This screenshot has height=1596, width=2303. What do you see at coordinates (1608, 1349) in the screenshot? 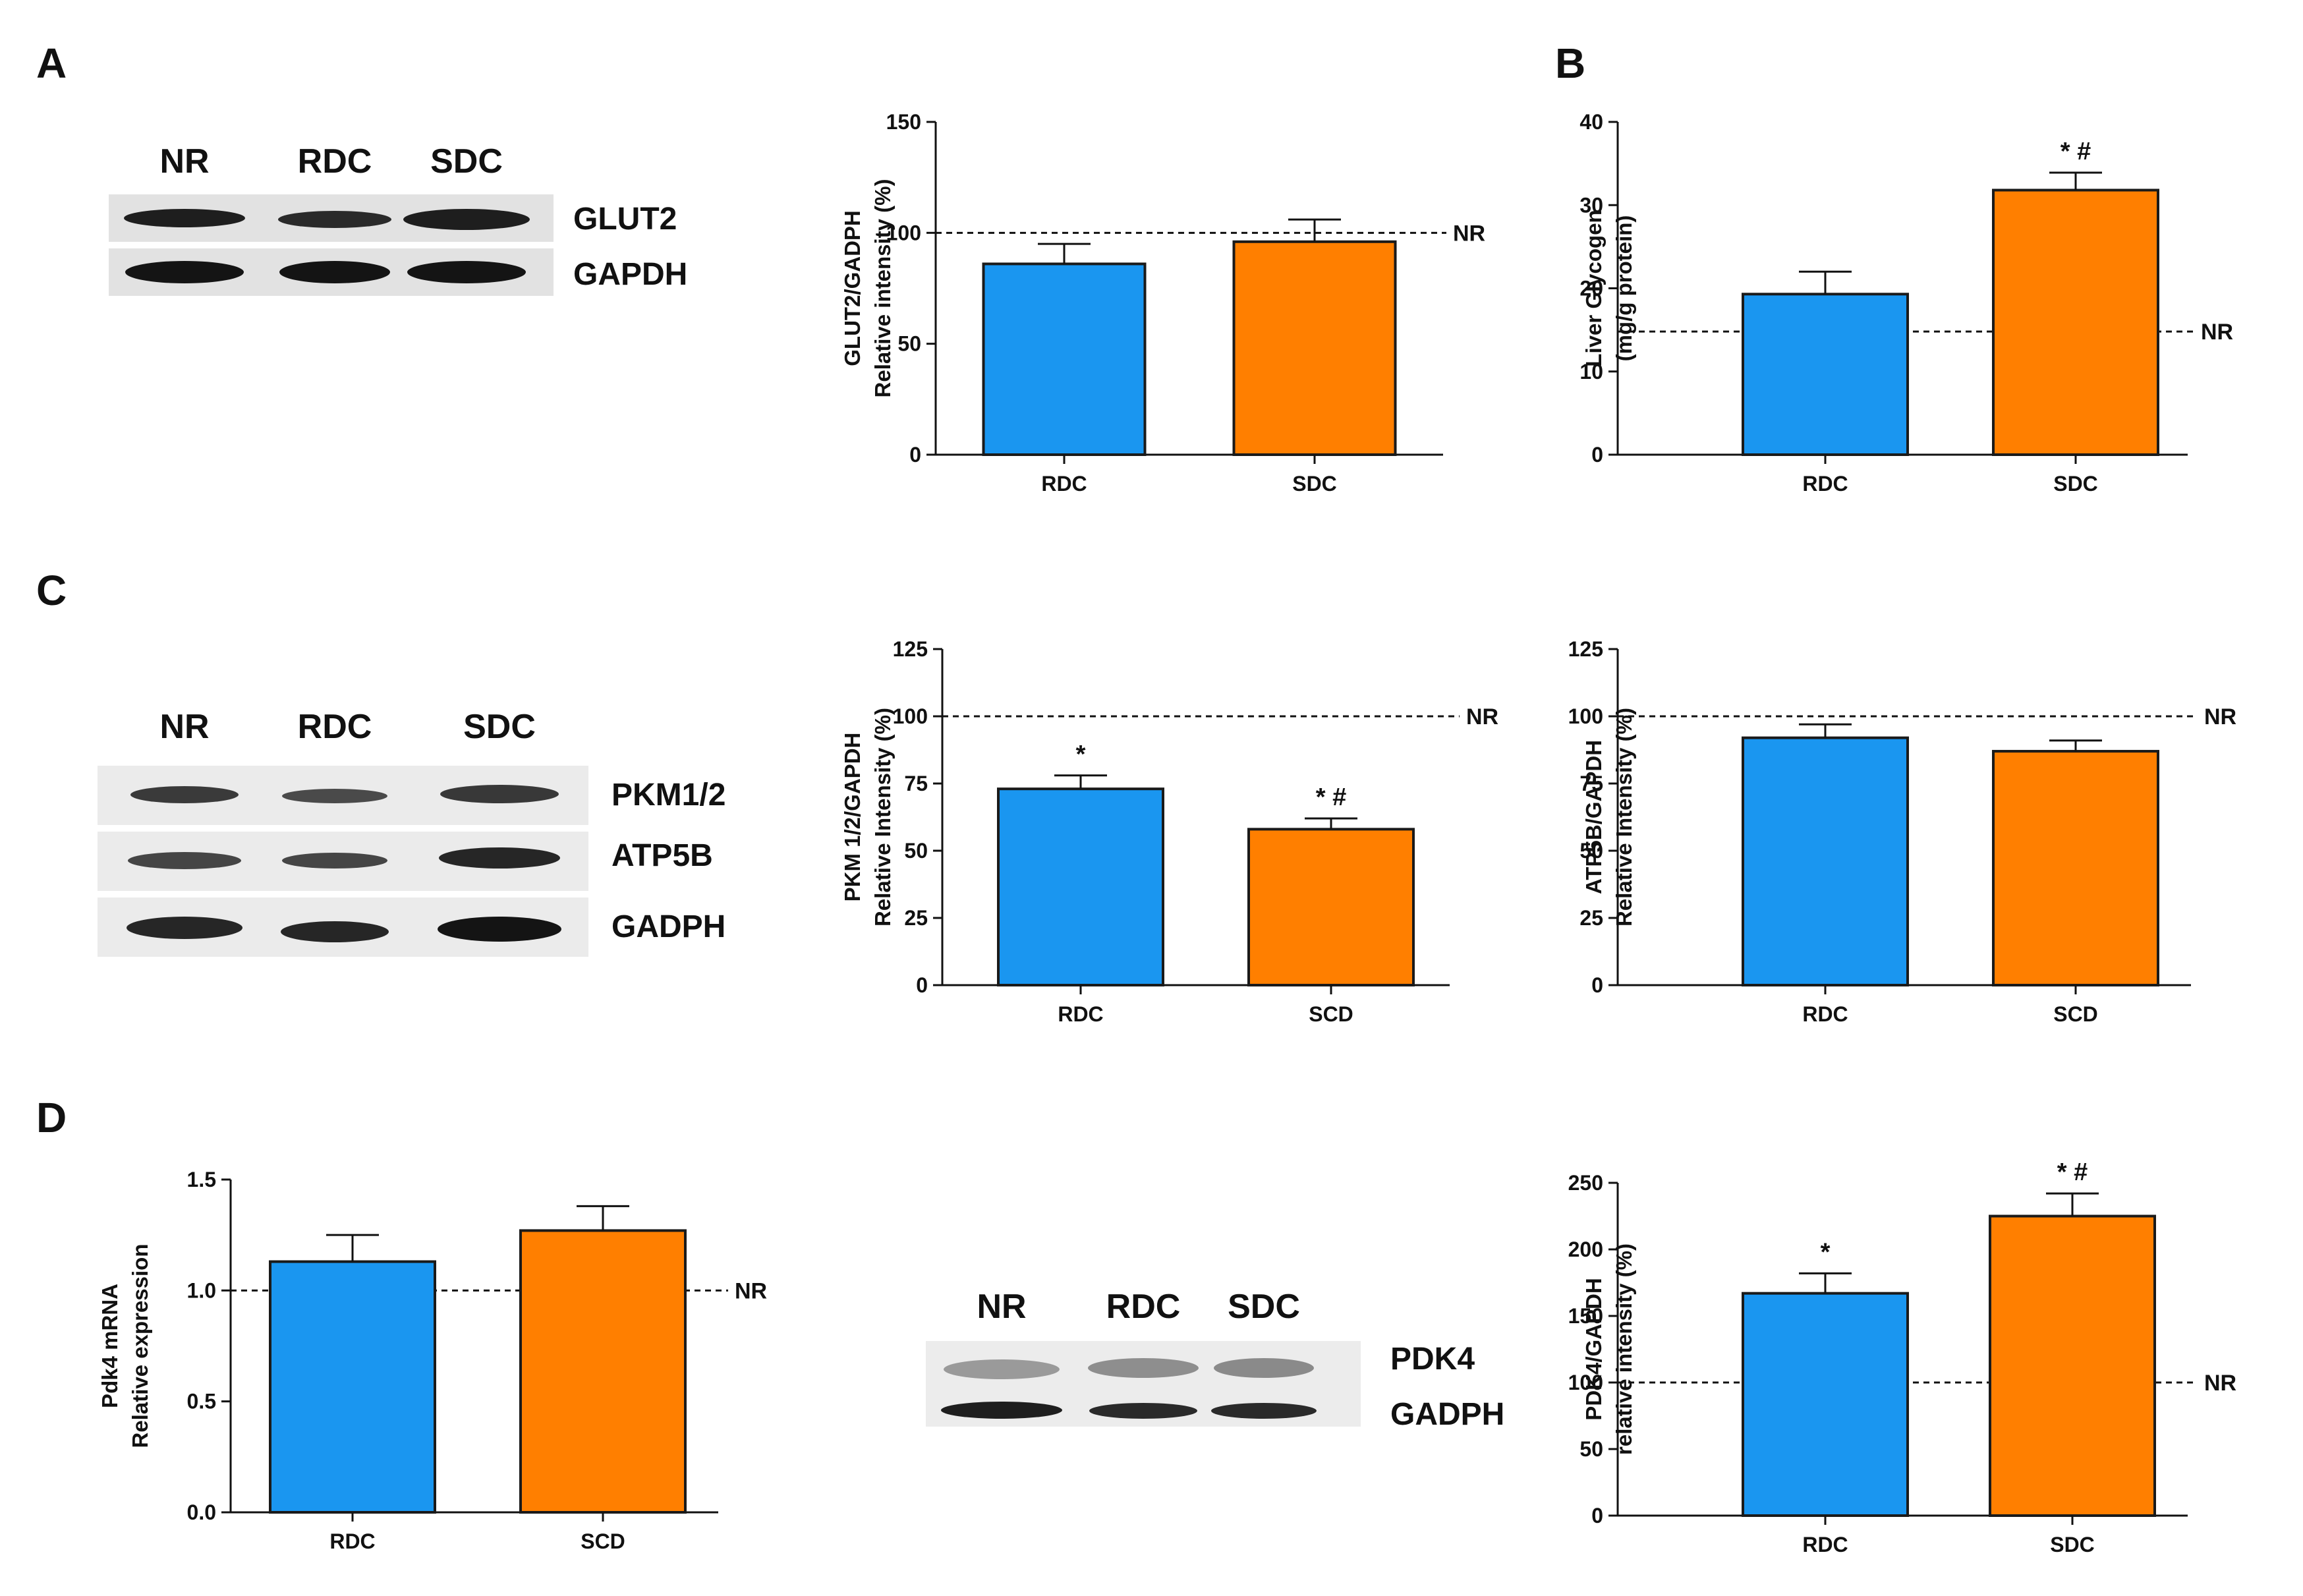
I see `y-axis-title: PDK4/GAPDH relative intensity (%)` at bounding box center [1608, 1349].